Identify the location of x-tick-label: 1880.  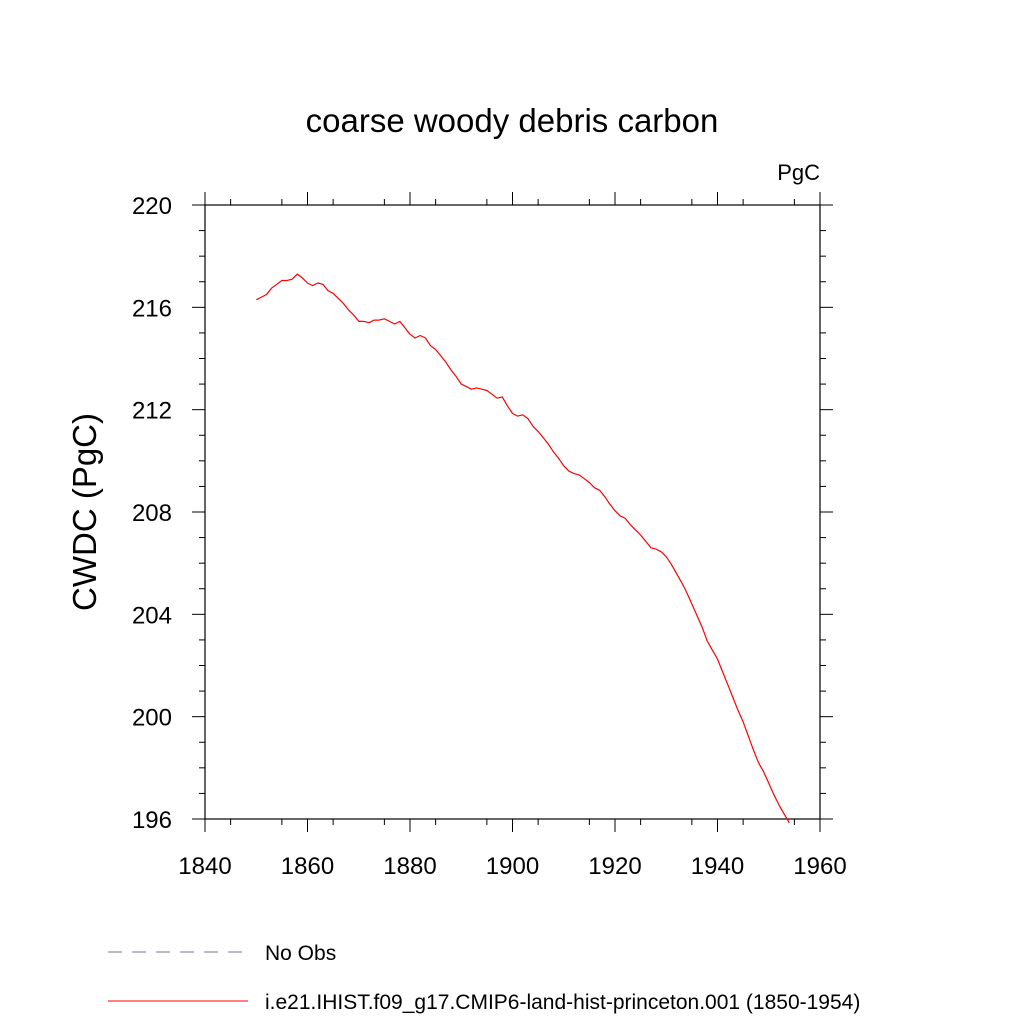
(409, 866).